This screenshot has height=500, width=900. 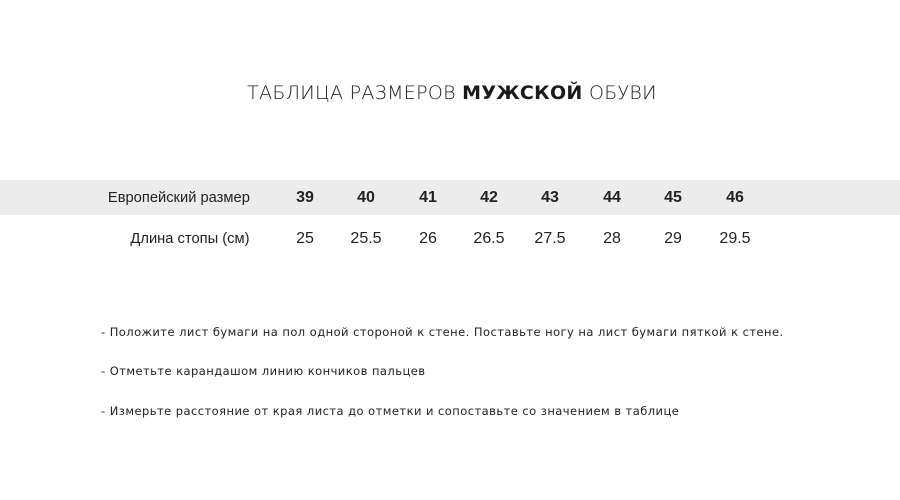 I want to click on table-cell: 26, so click(x=428, y=238).